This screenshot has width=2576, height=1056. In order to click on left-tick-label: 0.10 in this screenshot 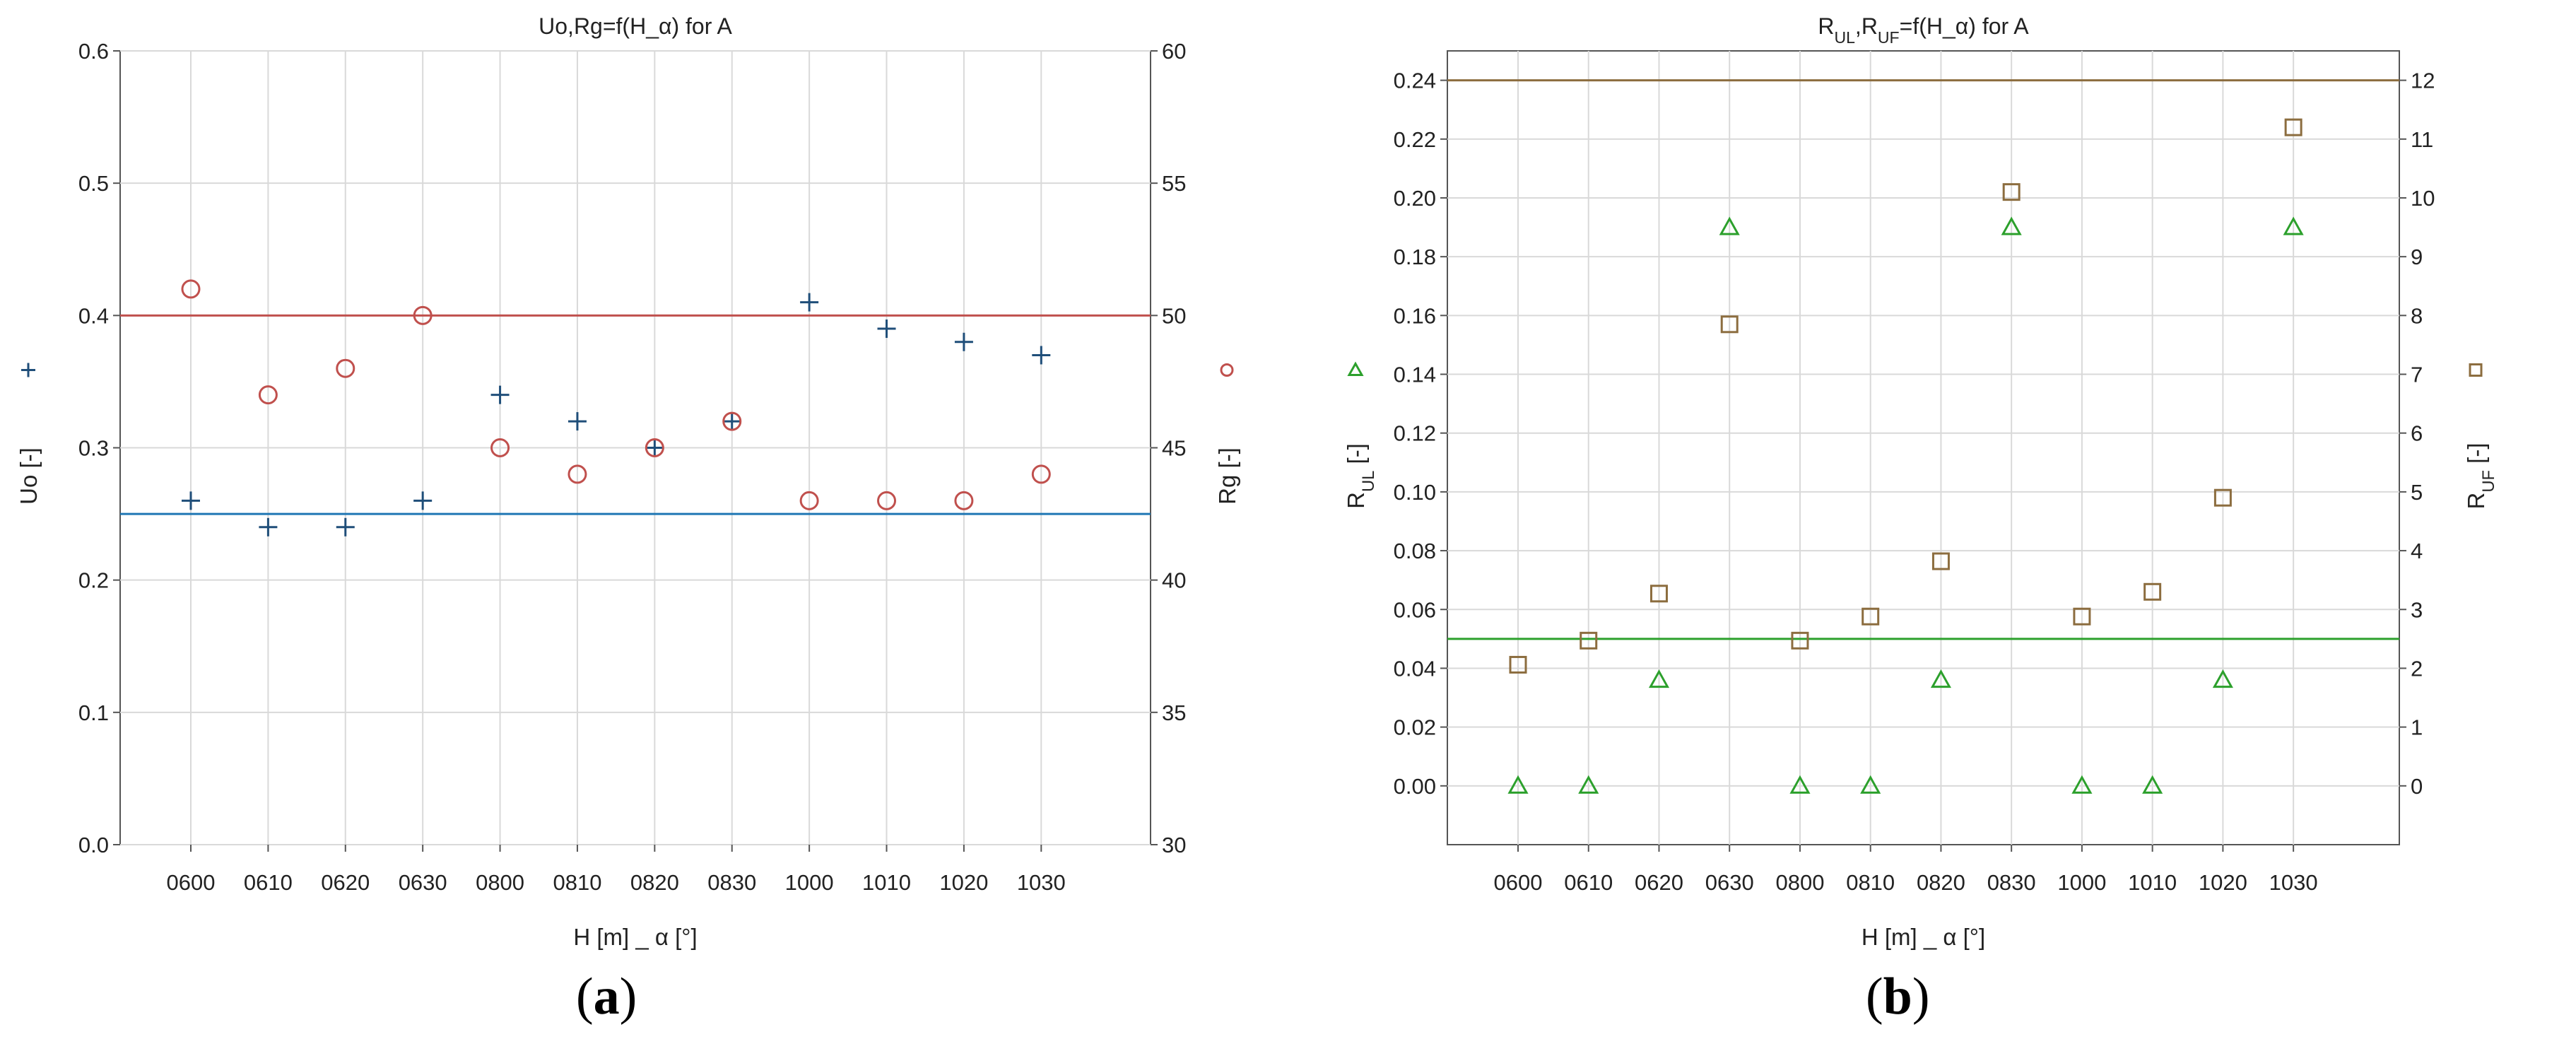, I will do `click(1415, 493)`.